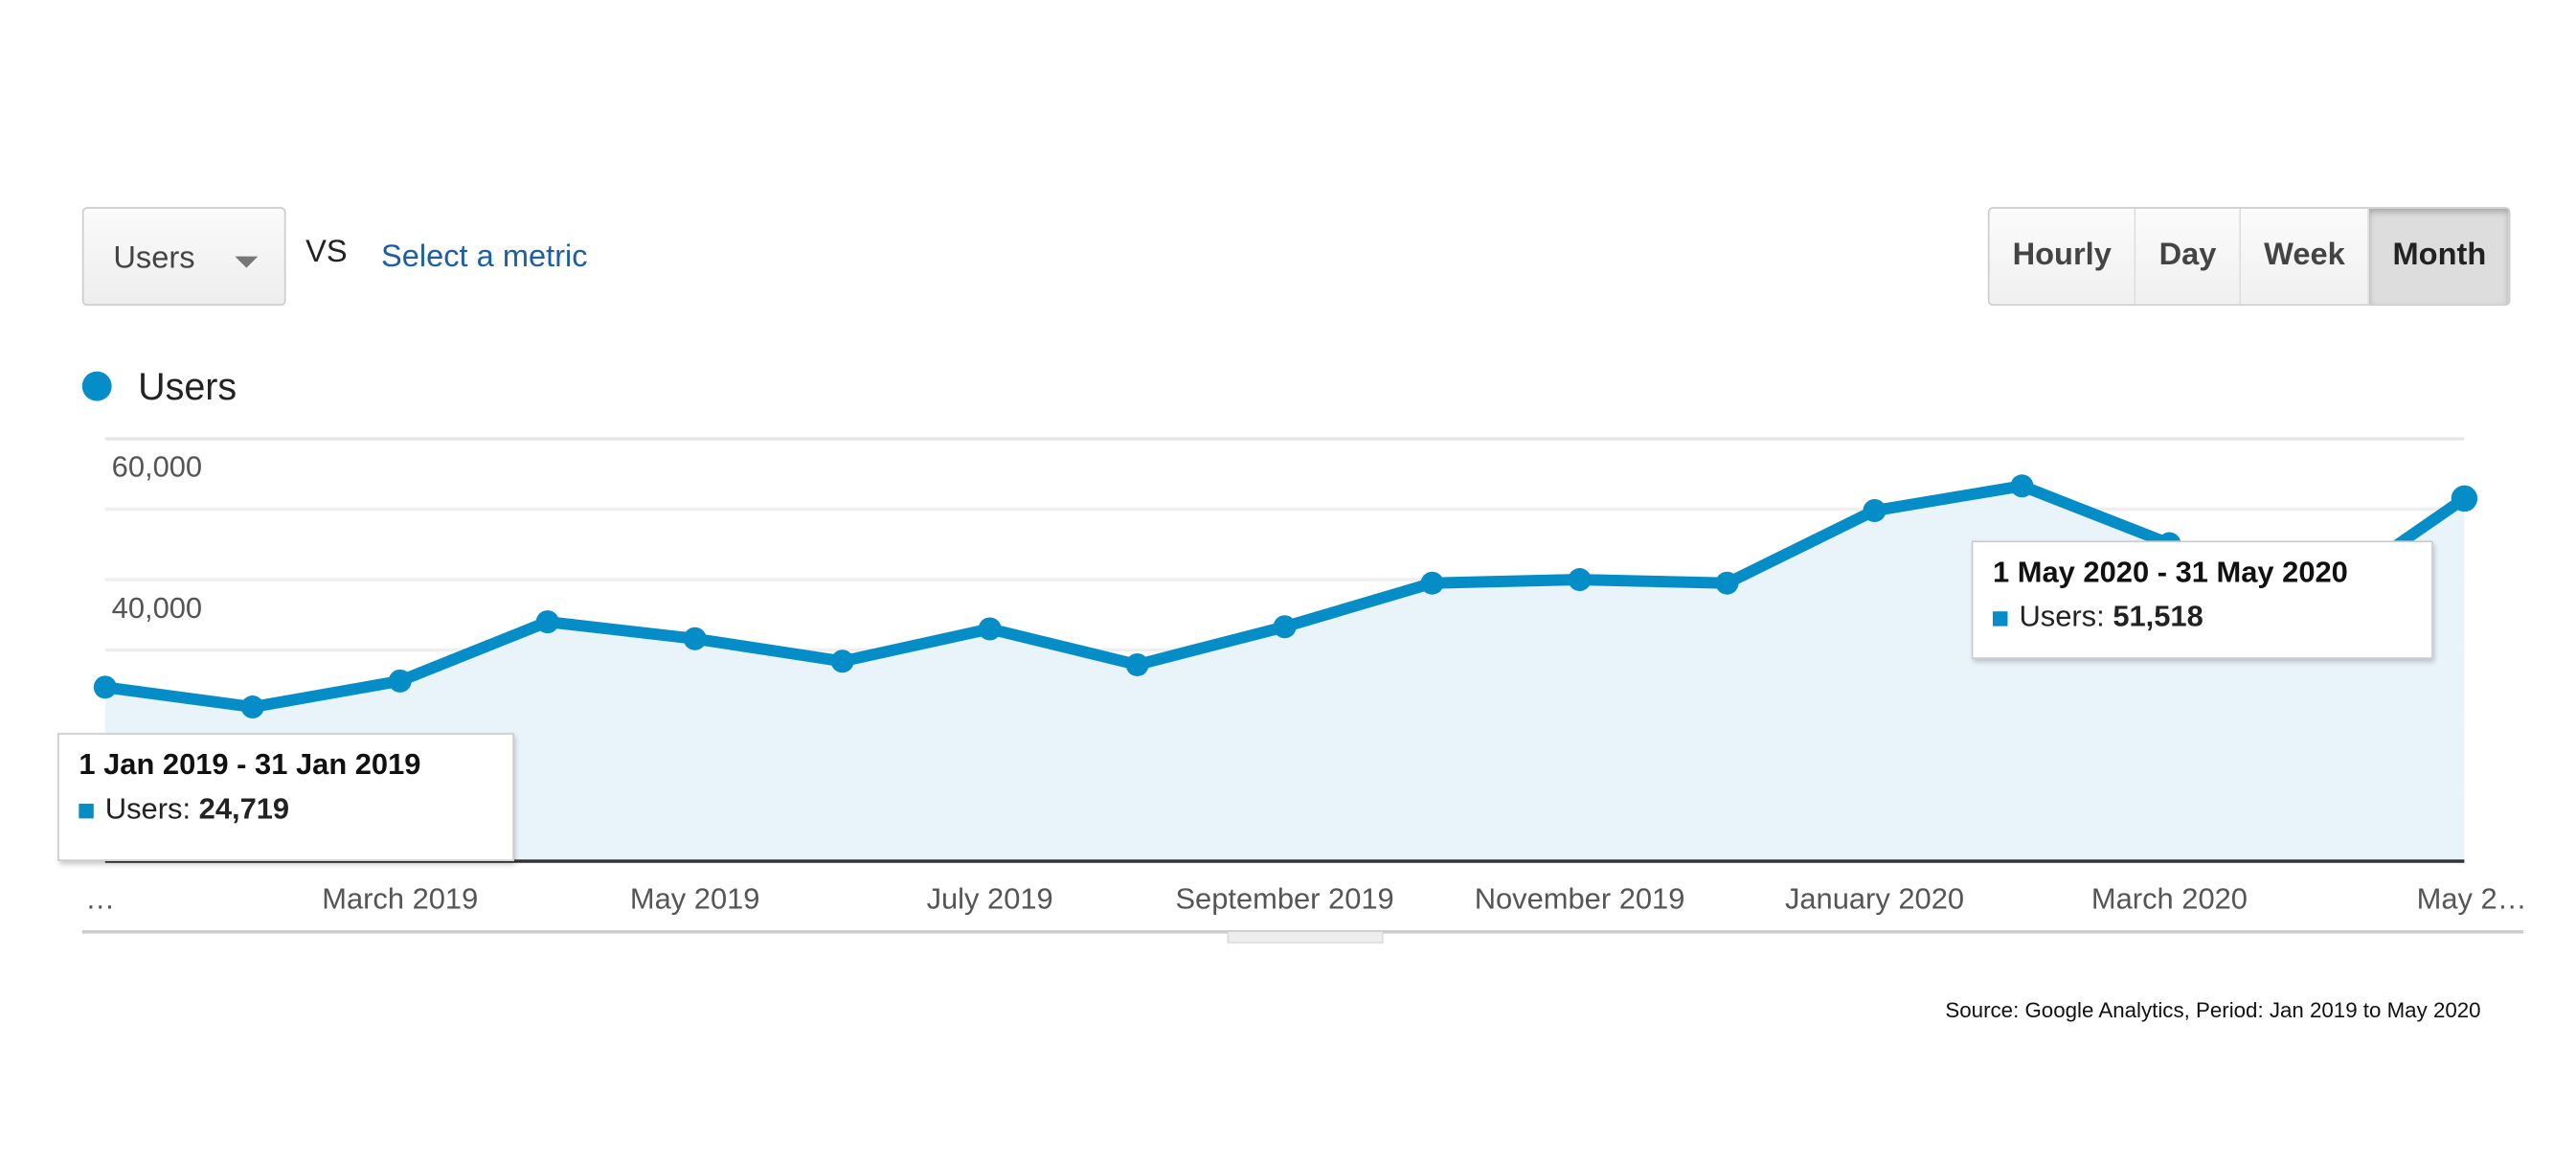  What do you see at coordinates (247, 262) in the screenshot?
I see `chevron-down-icon` at bounding box center [247, 262].